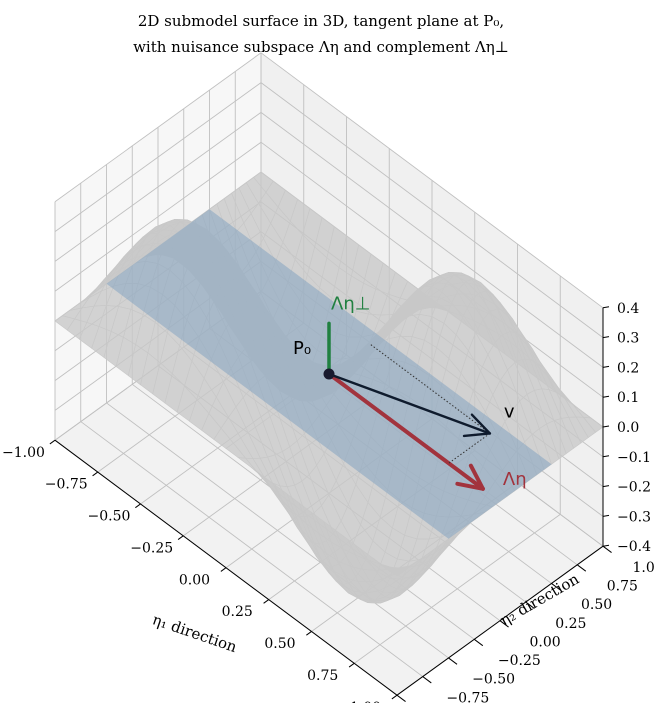 The width and height of the screenshot is (655, 703). I want to click on v-projection-y, so click(430, 388).